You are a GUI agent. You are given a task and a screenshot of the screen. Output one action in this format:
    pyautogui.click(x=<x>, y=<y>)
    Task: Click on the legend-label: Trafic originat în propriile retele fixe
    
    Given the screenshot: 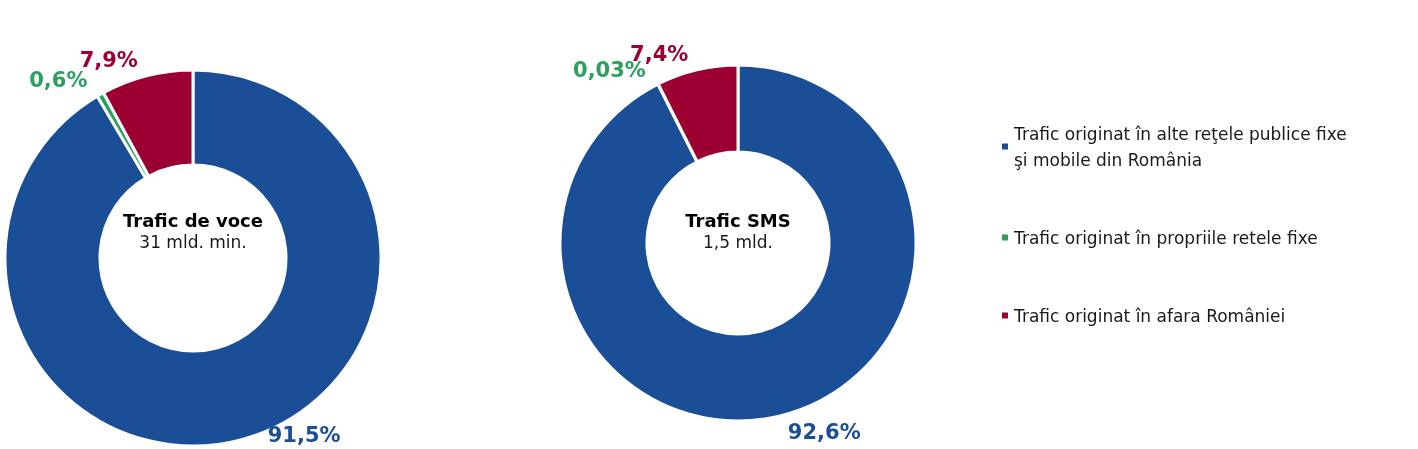 What is the action you would take?
    pyautogui.click(x=1165, y=237)
    